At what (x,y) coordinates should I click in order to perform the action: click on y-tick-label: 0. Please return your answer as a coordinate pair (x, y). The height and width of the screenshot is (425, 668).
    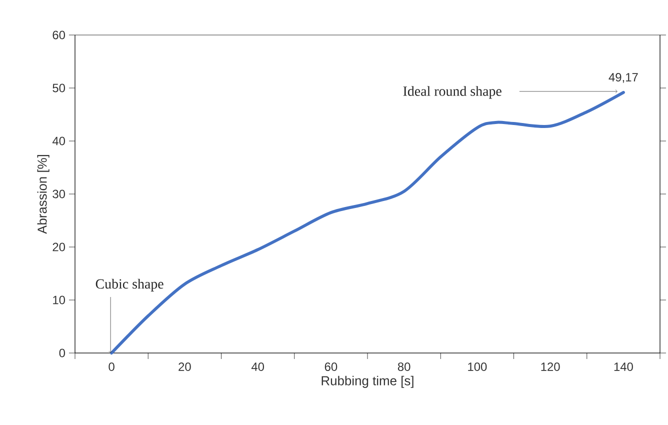
    Looking at the image, I should click on (62, 353).